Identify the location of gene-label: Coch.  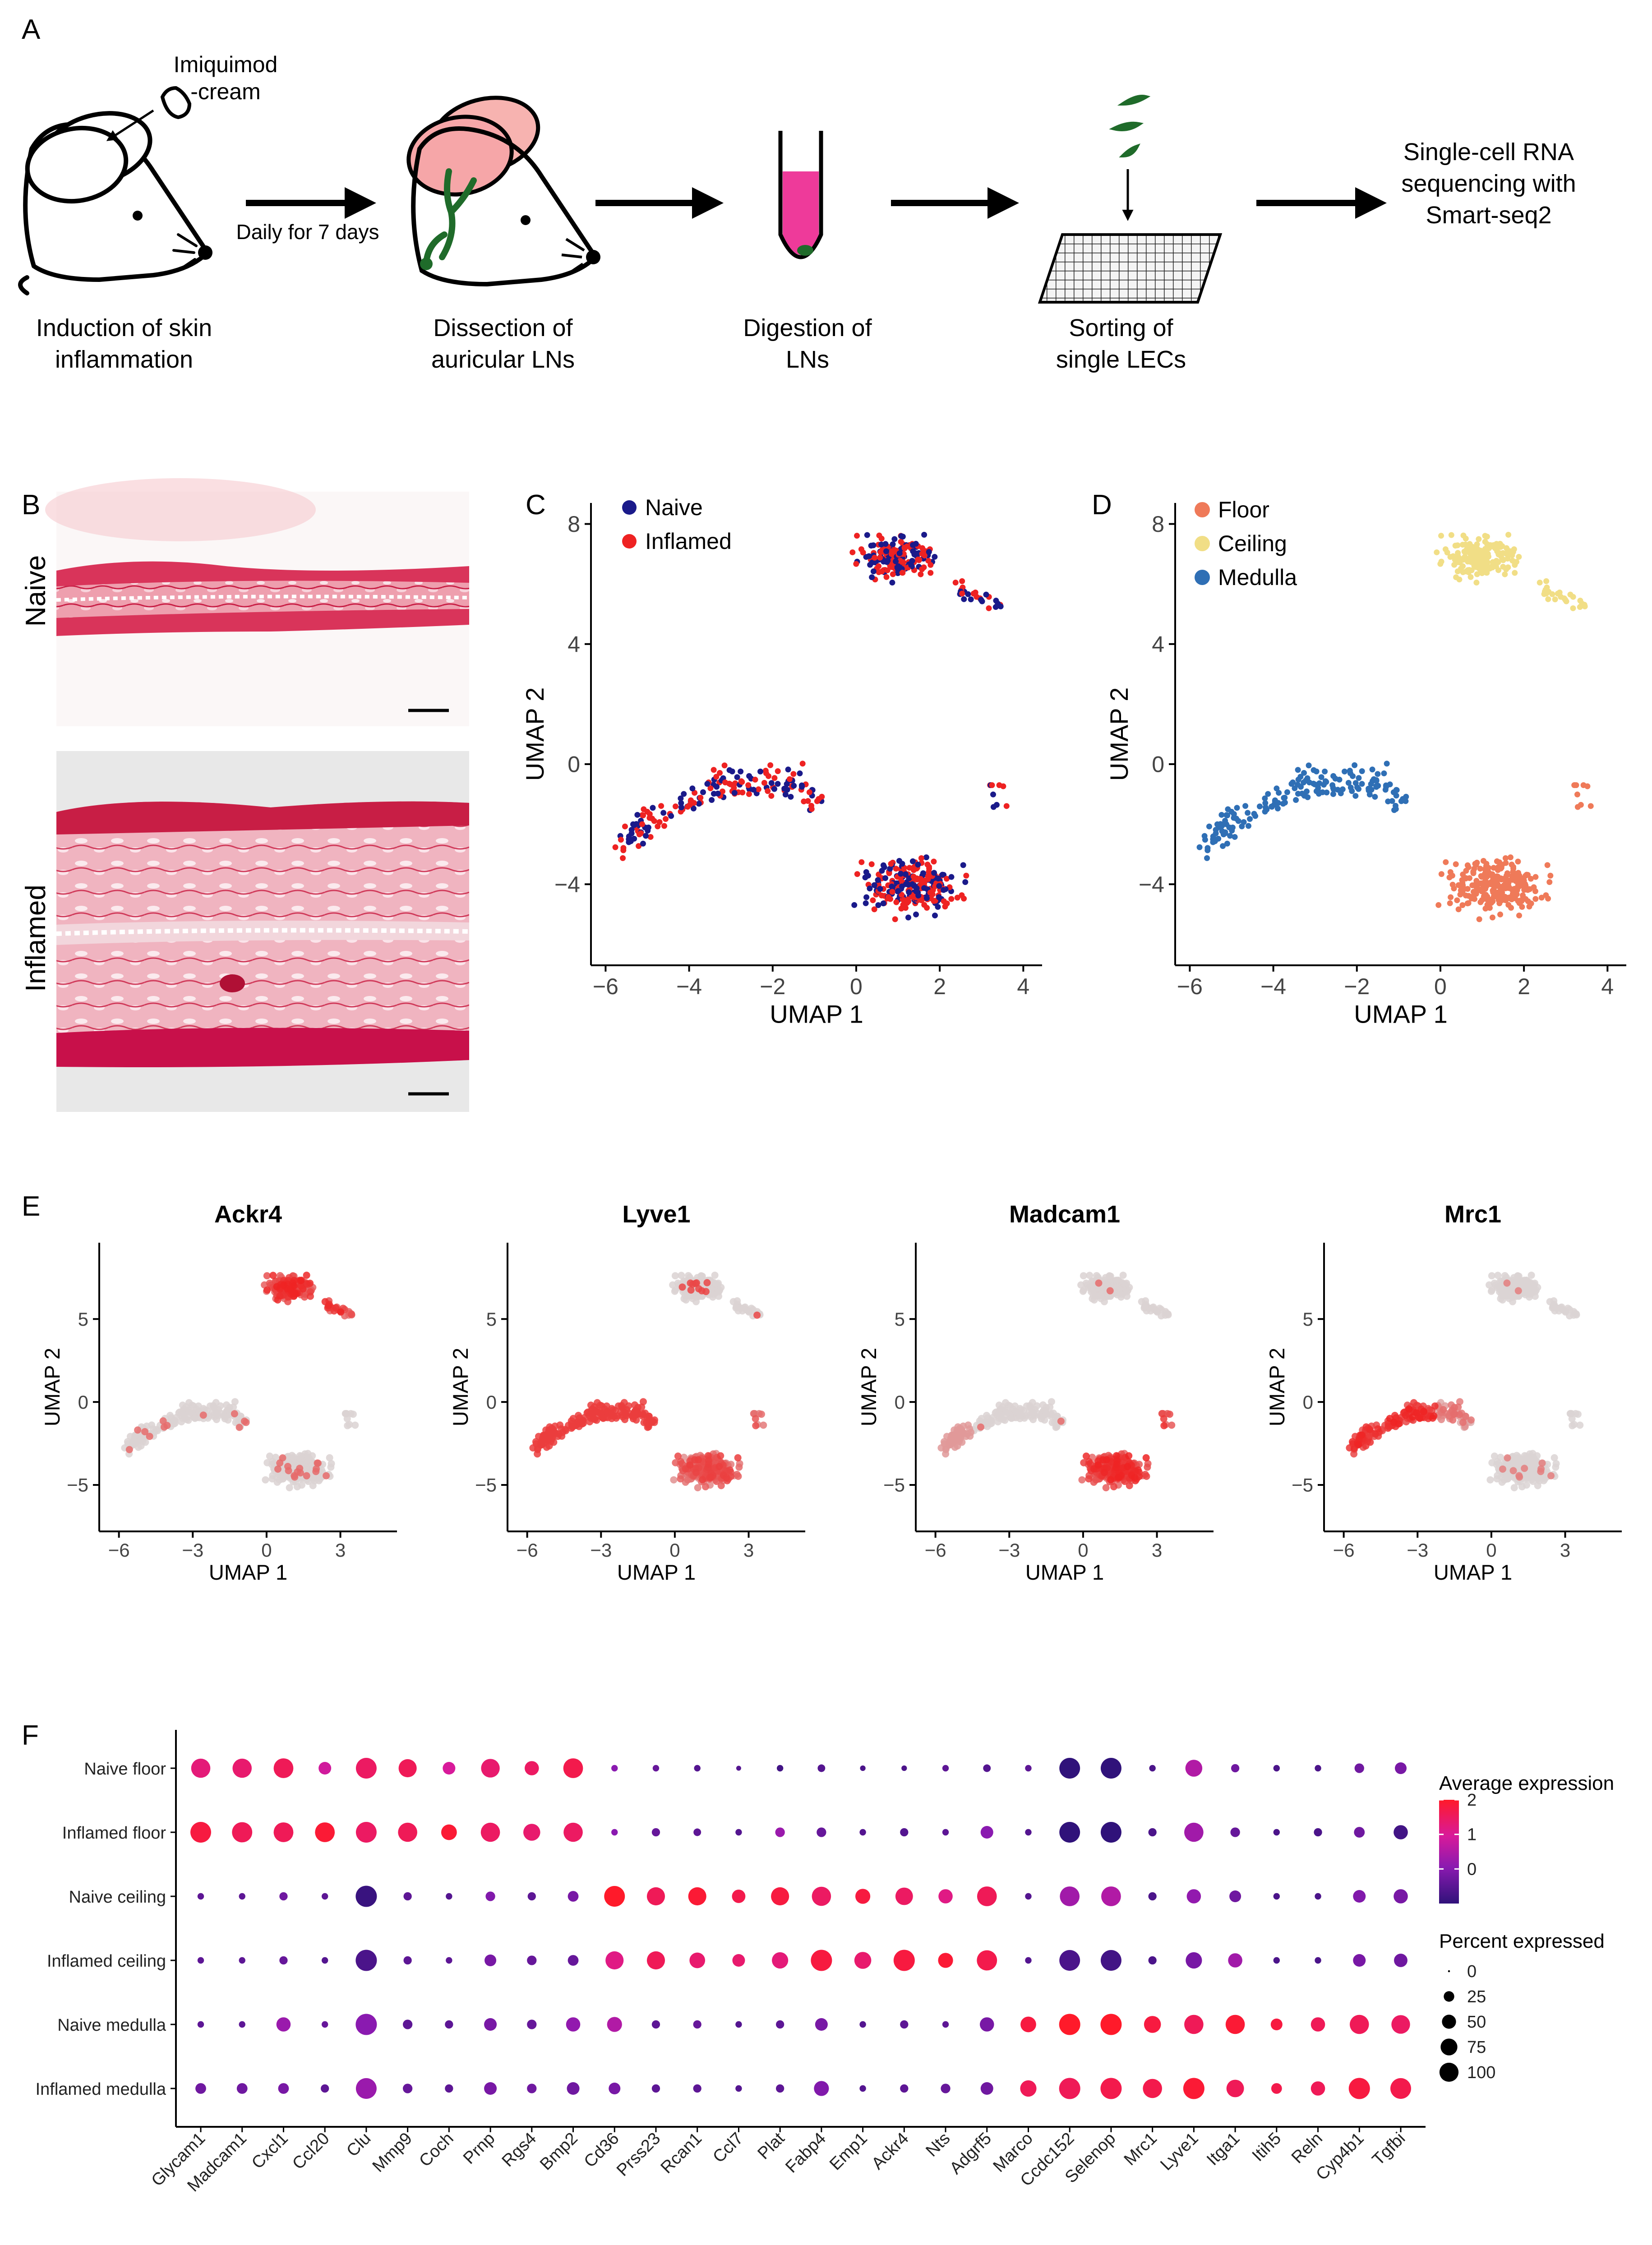
(436, 2150).